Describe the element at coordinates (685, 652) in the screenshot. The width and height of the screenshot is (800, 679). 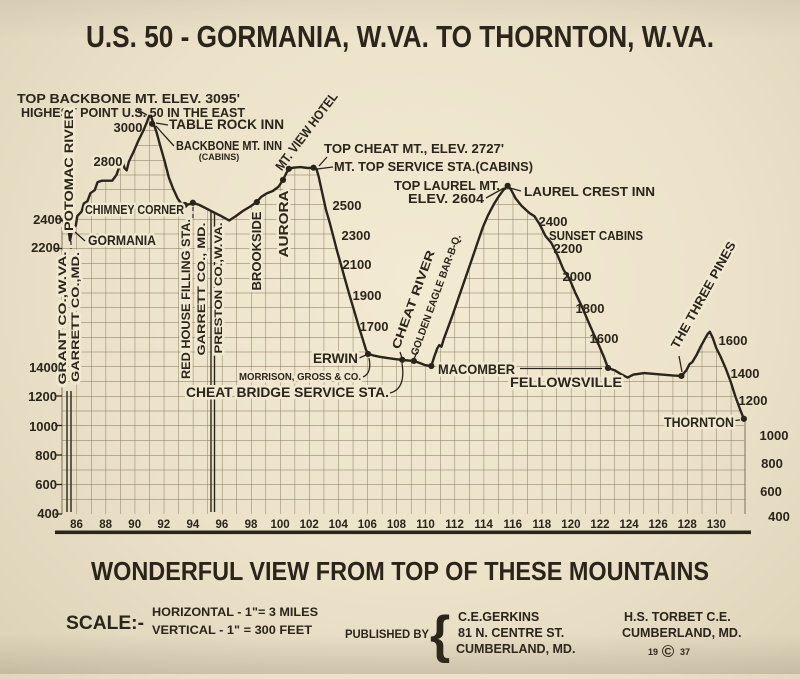
I see `copyright-37: 37` at that location.